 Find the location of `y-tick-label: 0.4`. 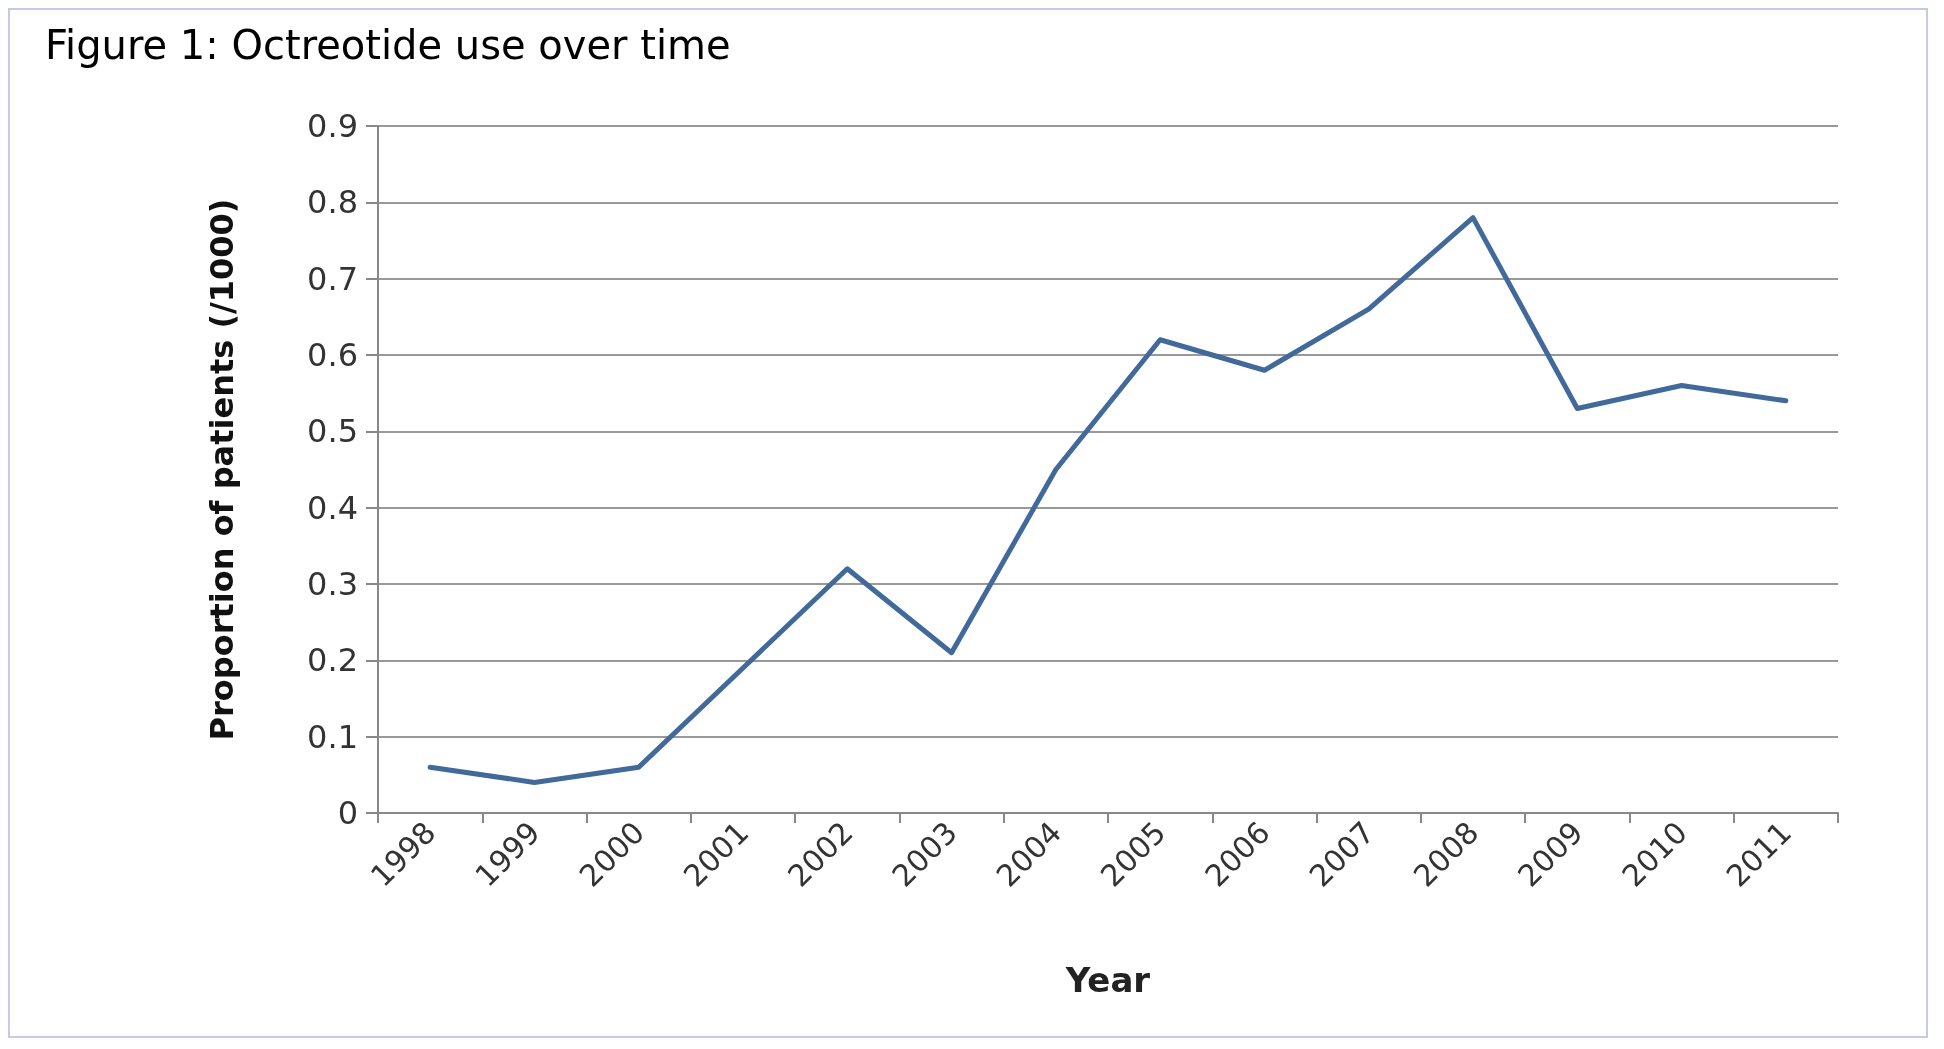

y-tick-label: 0.4 is located at coordinates (332, 507).